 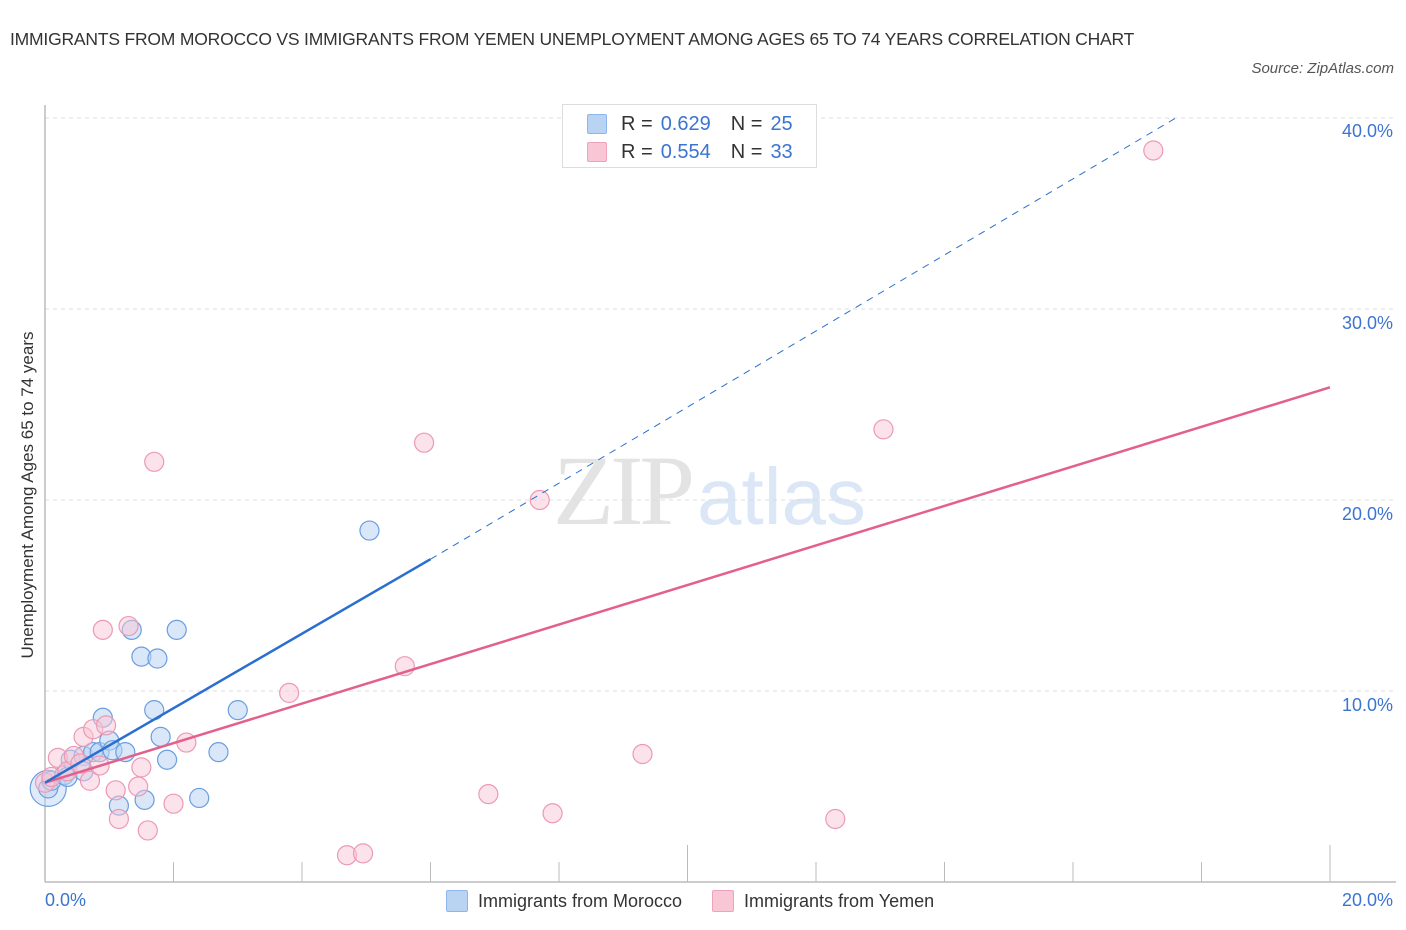 I want to click on yemen-r-label: R =, so click(x=637, y=151).